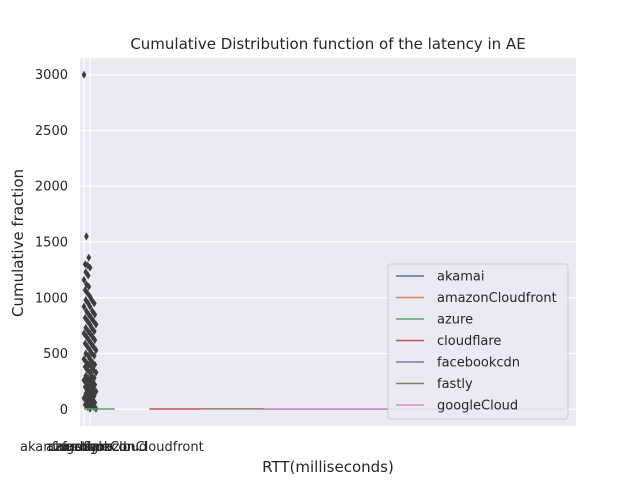  I want to click on y-tick-label: 1500, so click(51, 243).